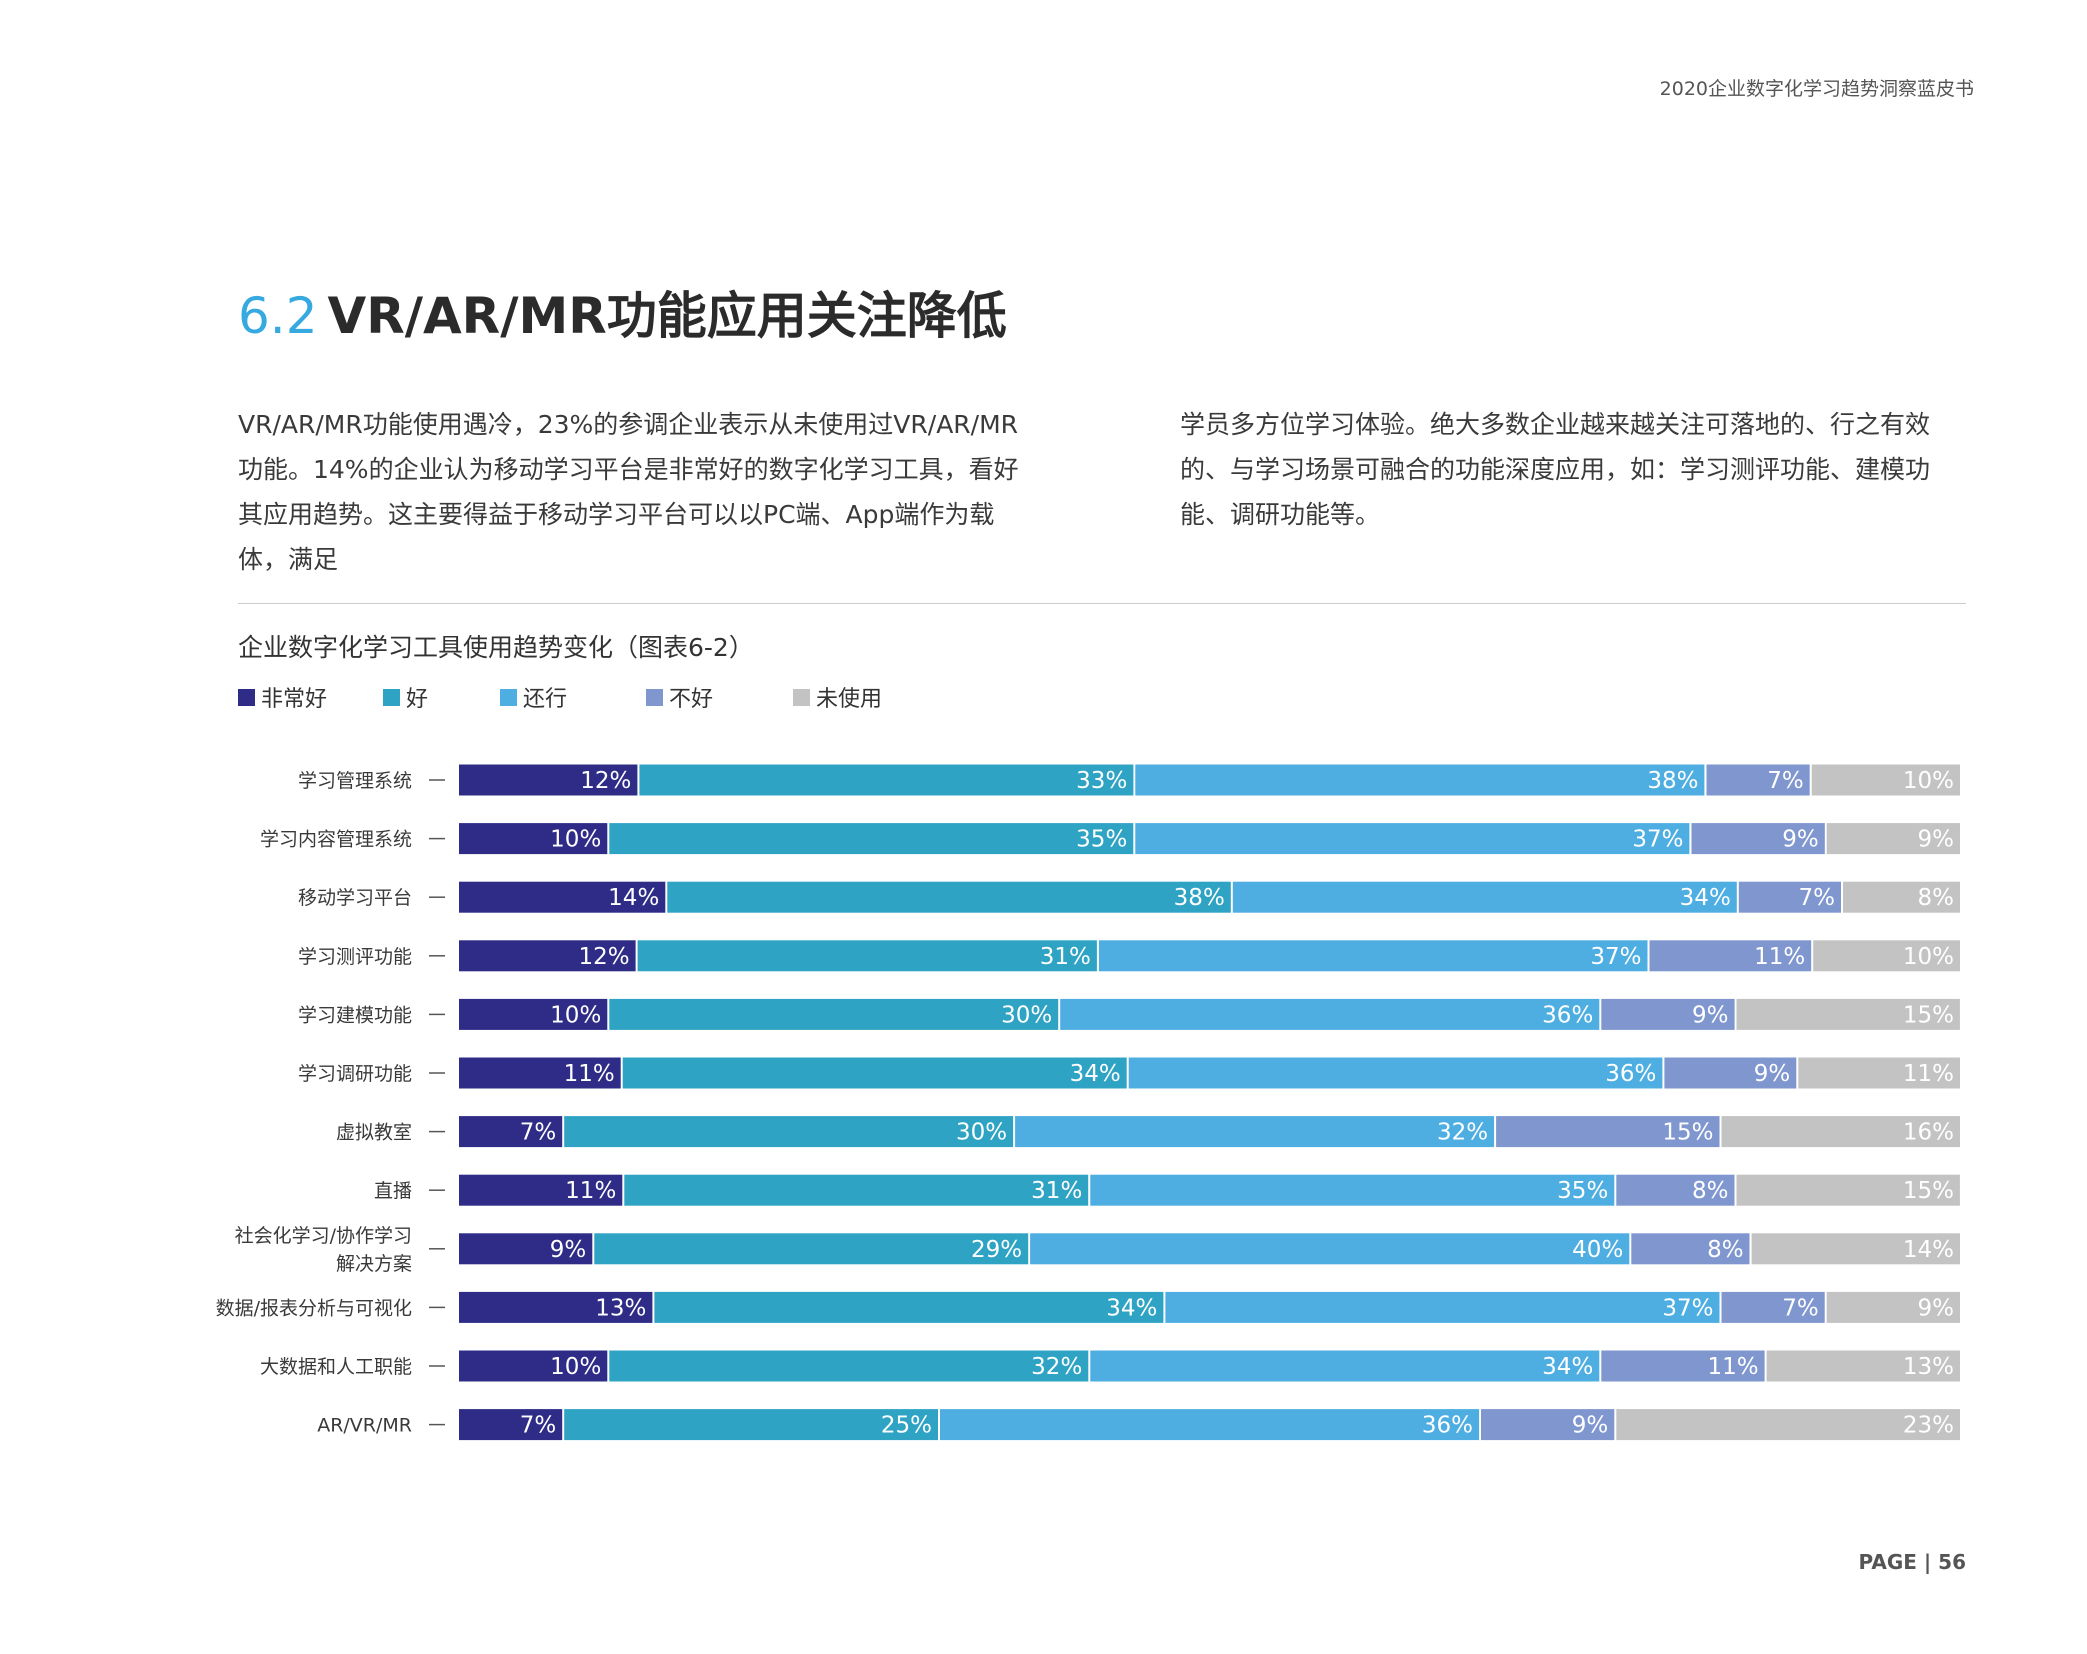 The image size is (2087, 1654). I want to click on data-label: 10%, so click(575, 1367).